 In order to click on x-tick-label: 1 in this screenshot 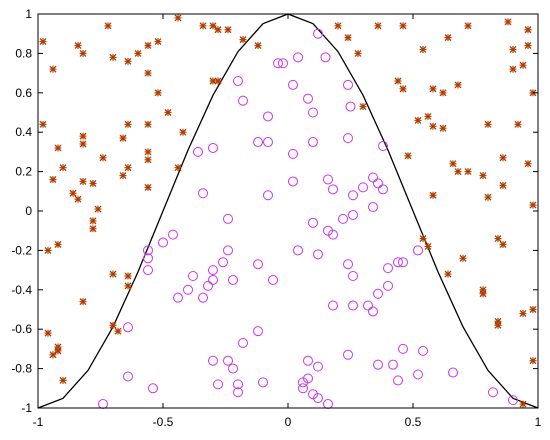, I will do `click(538, 422)`.